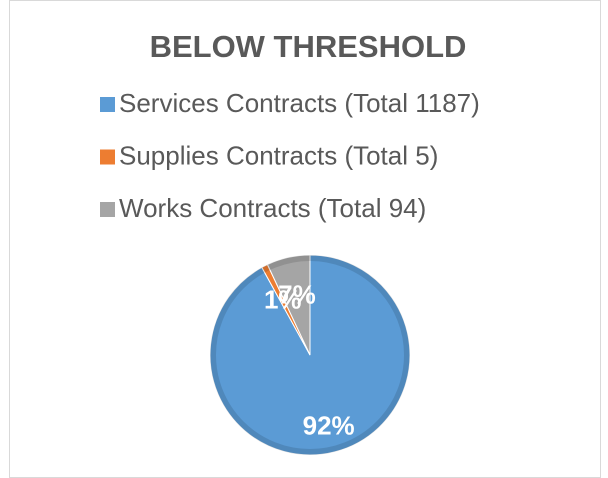 The width and height of the screenshot is (608, 478). What do you see at coordinates (299, 103) in the screenshot?
I see `legend-label: Services Contracts (Total 1187)` at bounding box center [299, 103].